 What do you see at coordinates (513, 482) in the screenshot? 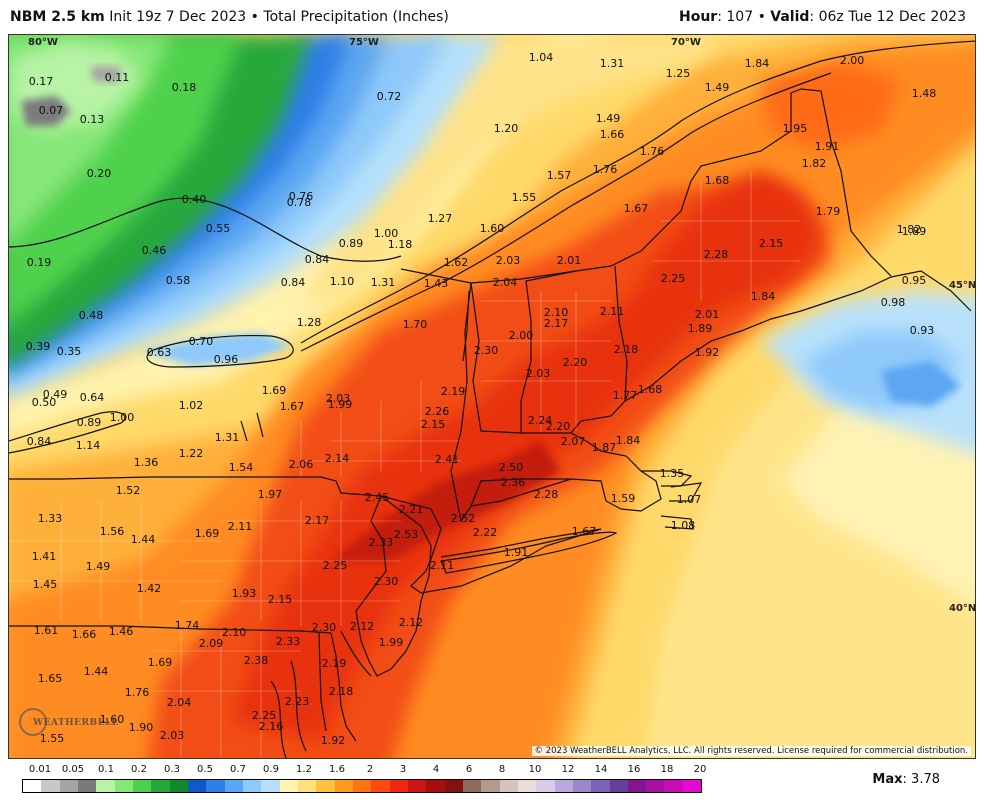
I see `point-value-label: 2.36` at bounding box center [513, 482].